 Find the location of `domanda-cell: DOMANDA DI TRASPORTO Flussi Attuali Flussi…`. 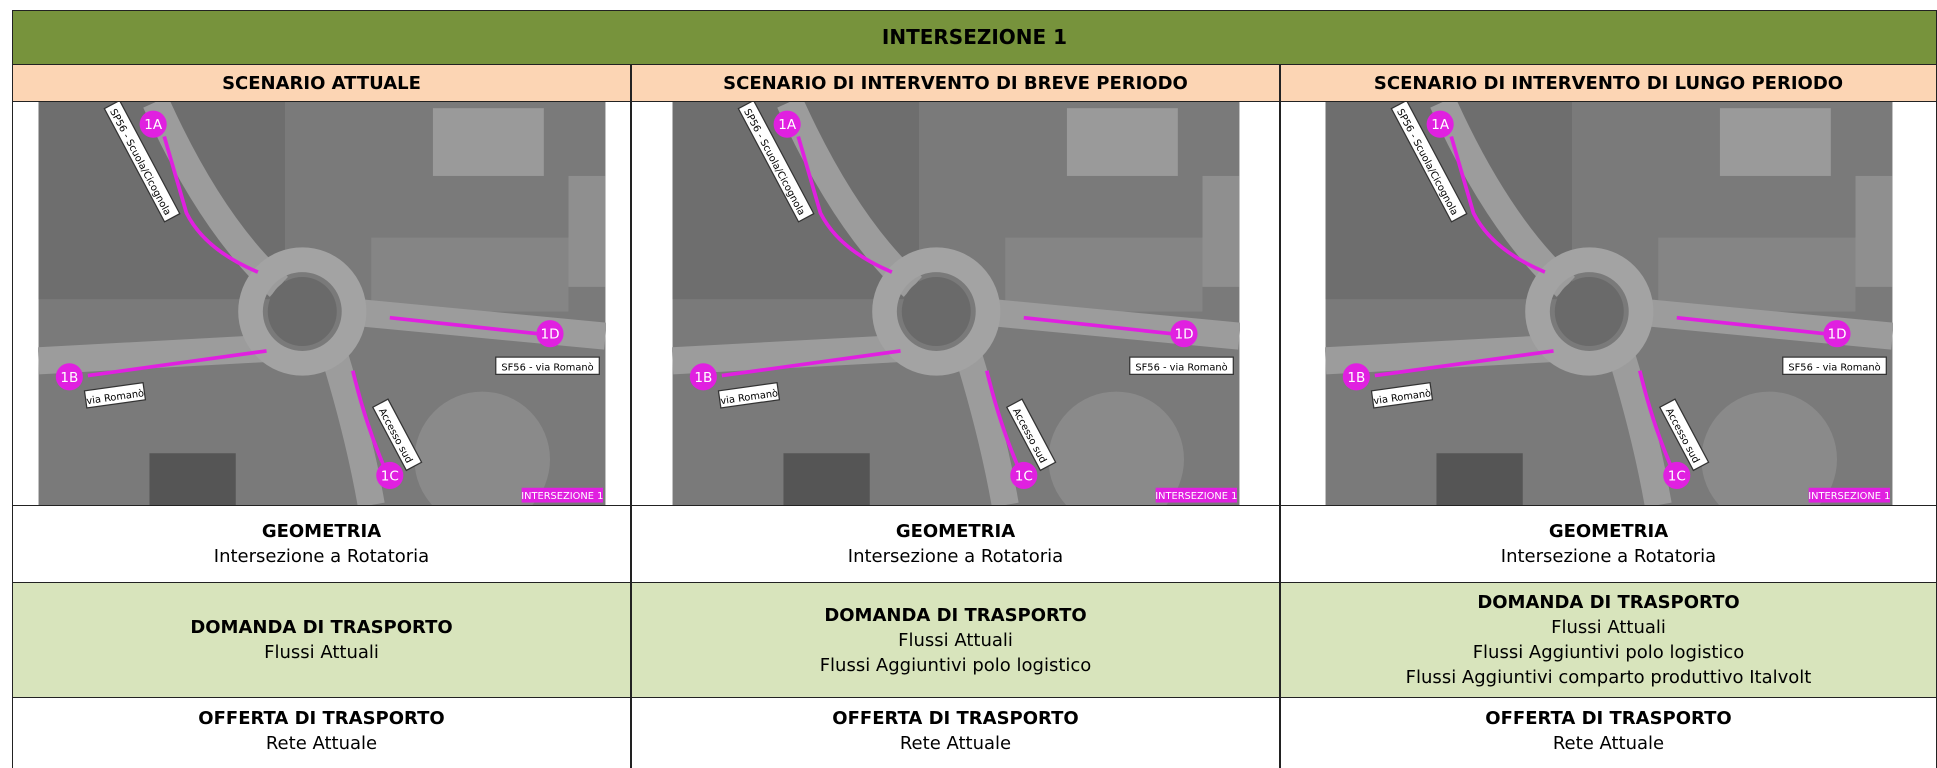

domanda-cell: DOMANDA DI TRASPORTO Flussi Attuali Flussi… is located at coordinates (1608, 640).